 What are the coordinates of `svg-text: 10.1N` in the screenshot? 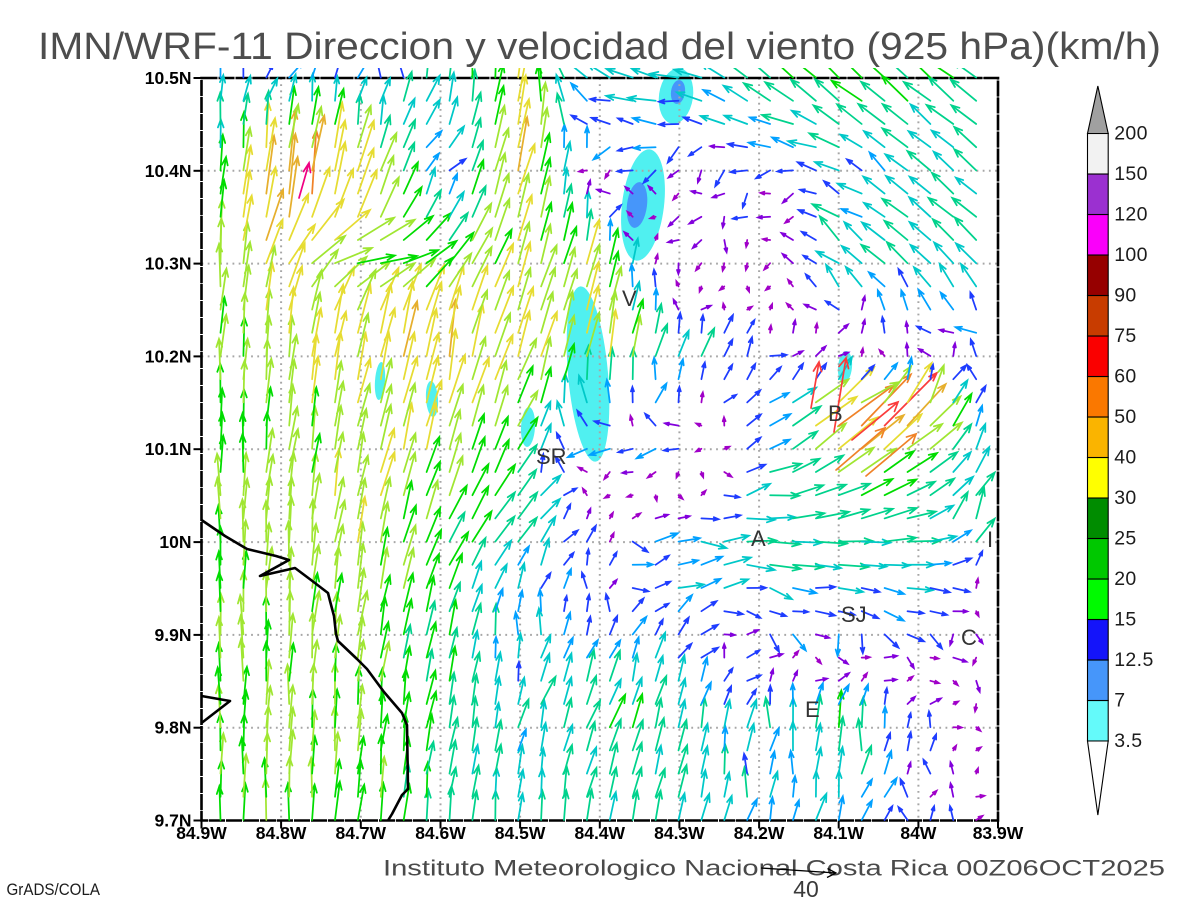 It's located at (168, 449).